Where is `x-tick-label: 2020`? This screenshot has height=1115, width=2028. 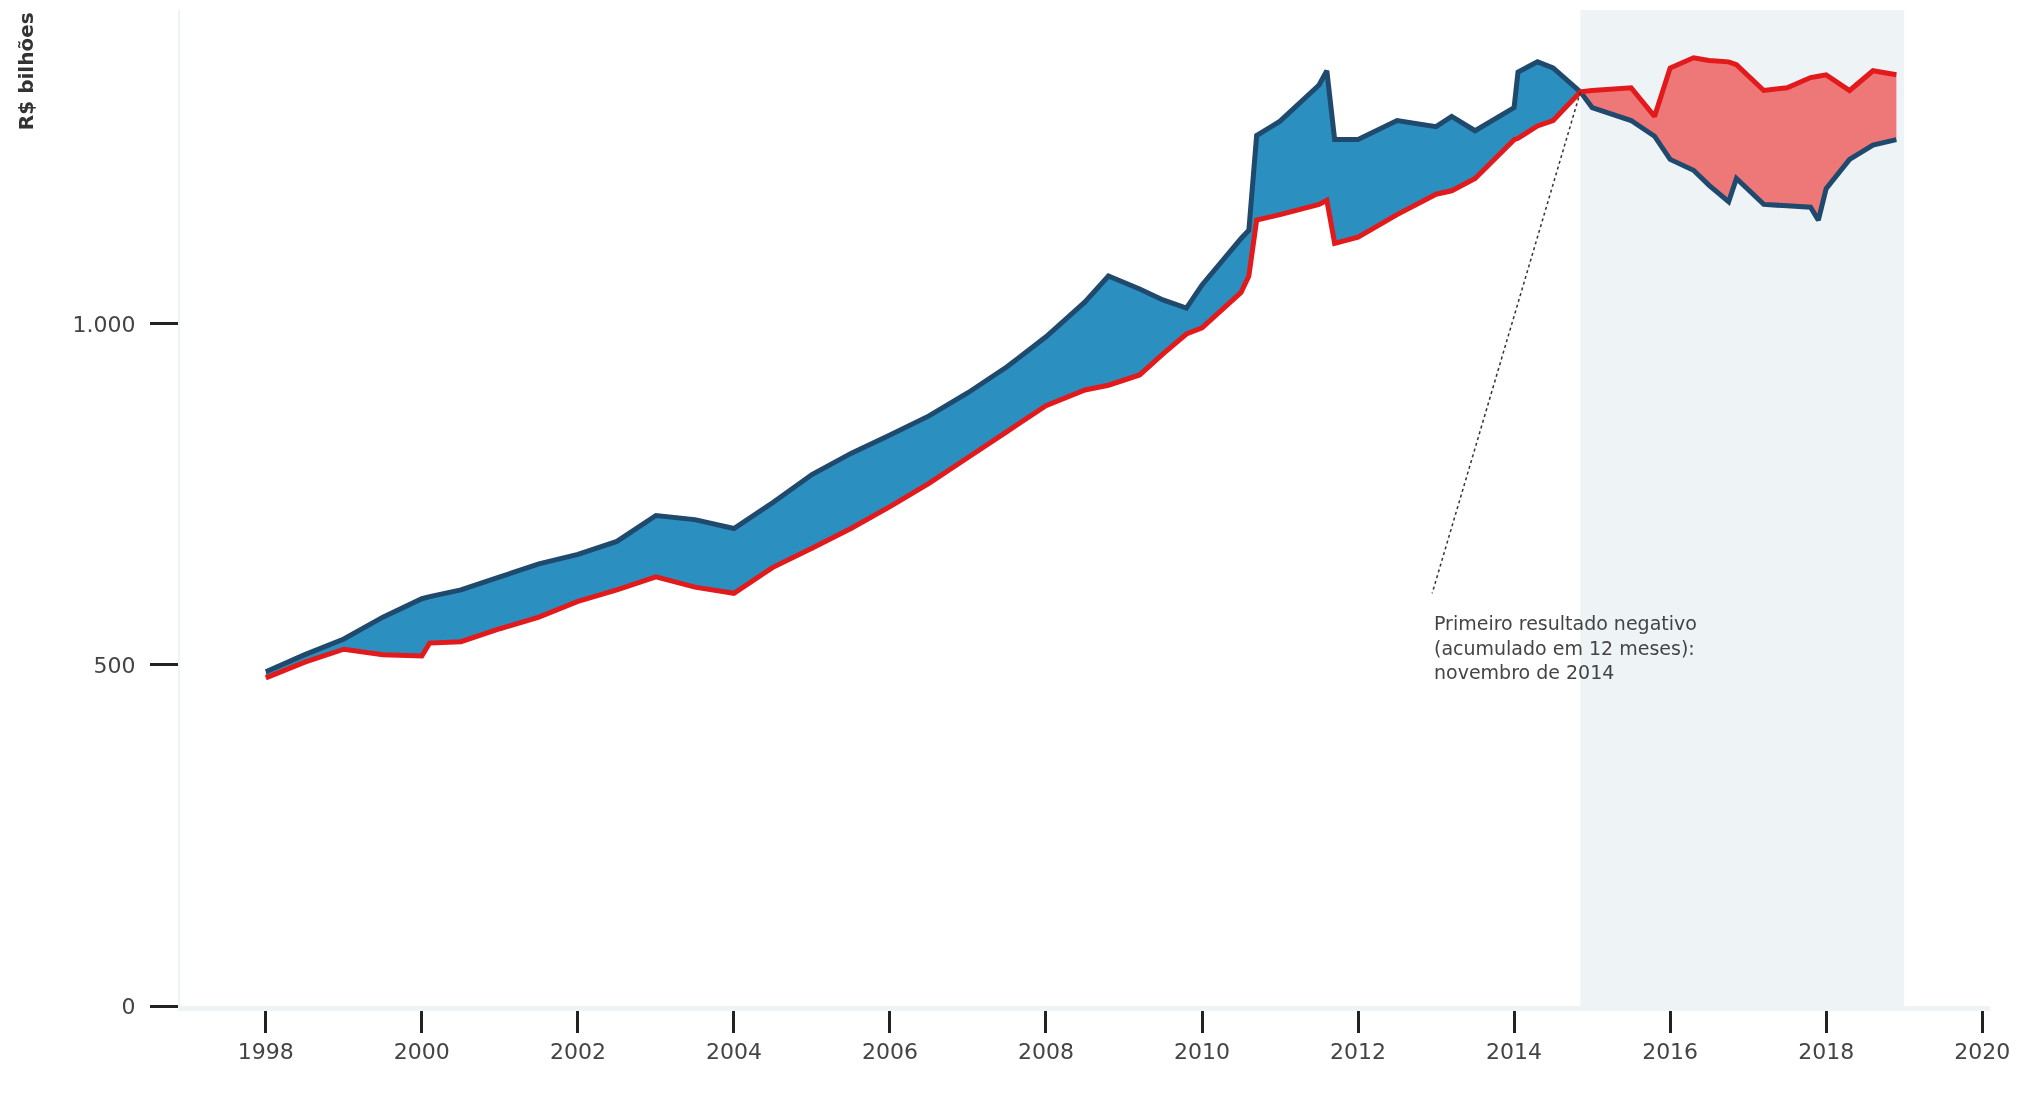 x-tick-label: 2020 is located at coordinates (1982, 1052).